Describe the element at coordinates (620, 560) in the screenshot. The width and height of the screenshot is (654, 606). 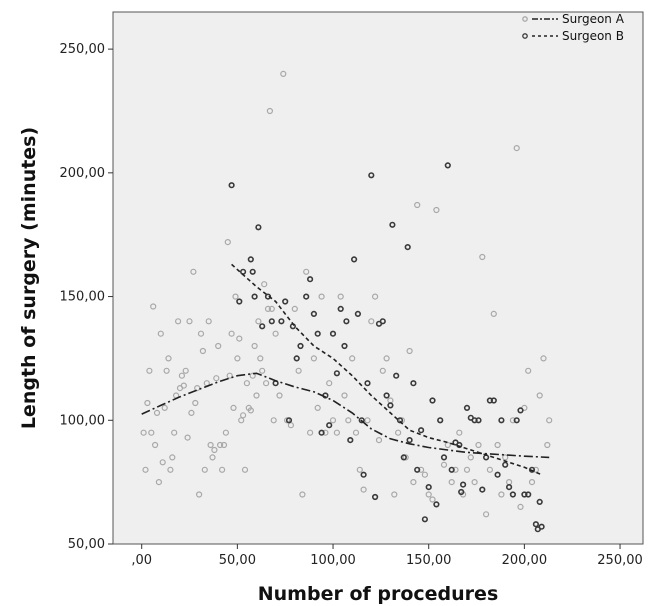
I see `x-tick-label: 250,00` at that location.